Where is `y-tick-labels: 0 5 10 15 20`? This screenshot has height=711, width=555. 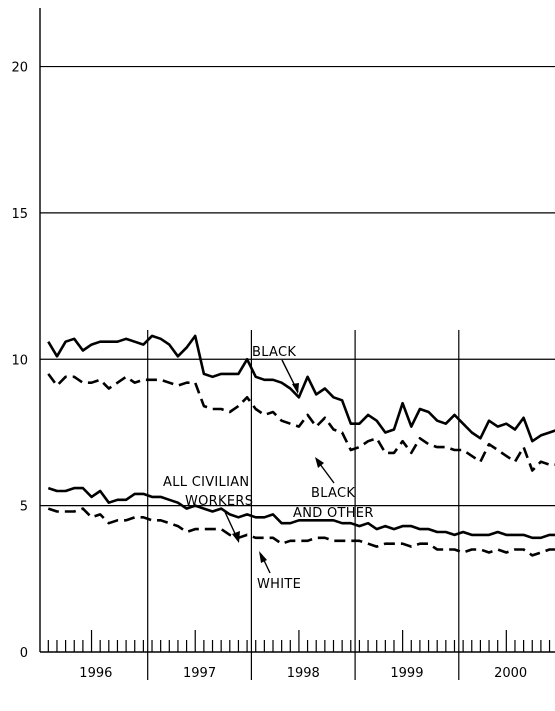
y-tick-labels: 0 5 10 15 20 is located at coordinates (19, 361).